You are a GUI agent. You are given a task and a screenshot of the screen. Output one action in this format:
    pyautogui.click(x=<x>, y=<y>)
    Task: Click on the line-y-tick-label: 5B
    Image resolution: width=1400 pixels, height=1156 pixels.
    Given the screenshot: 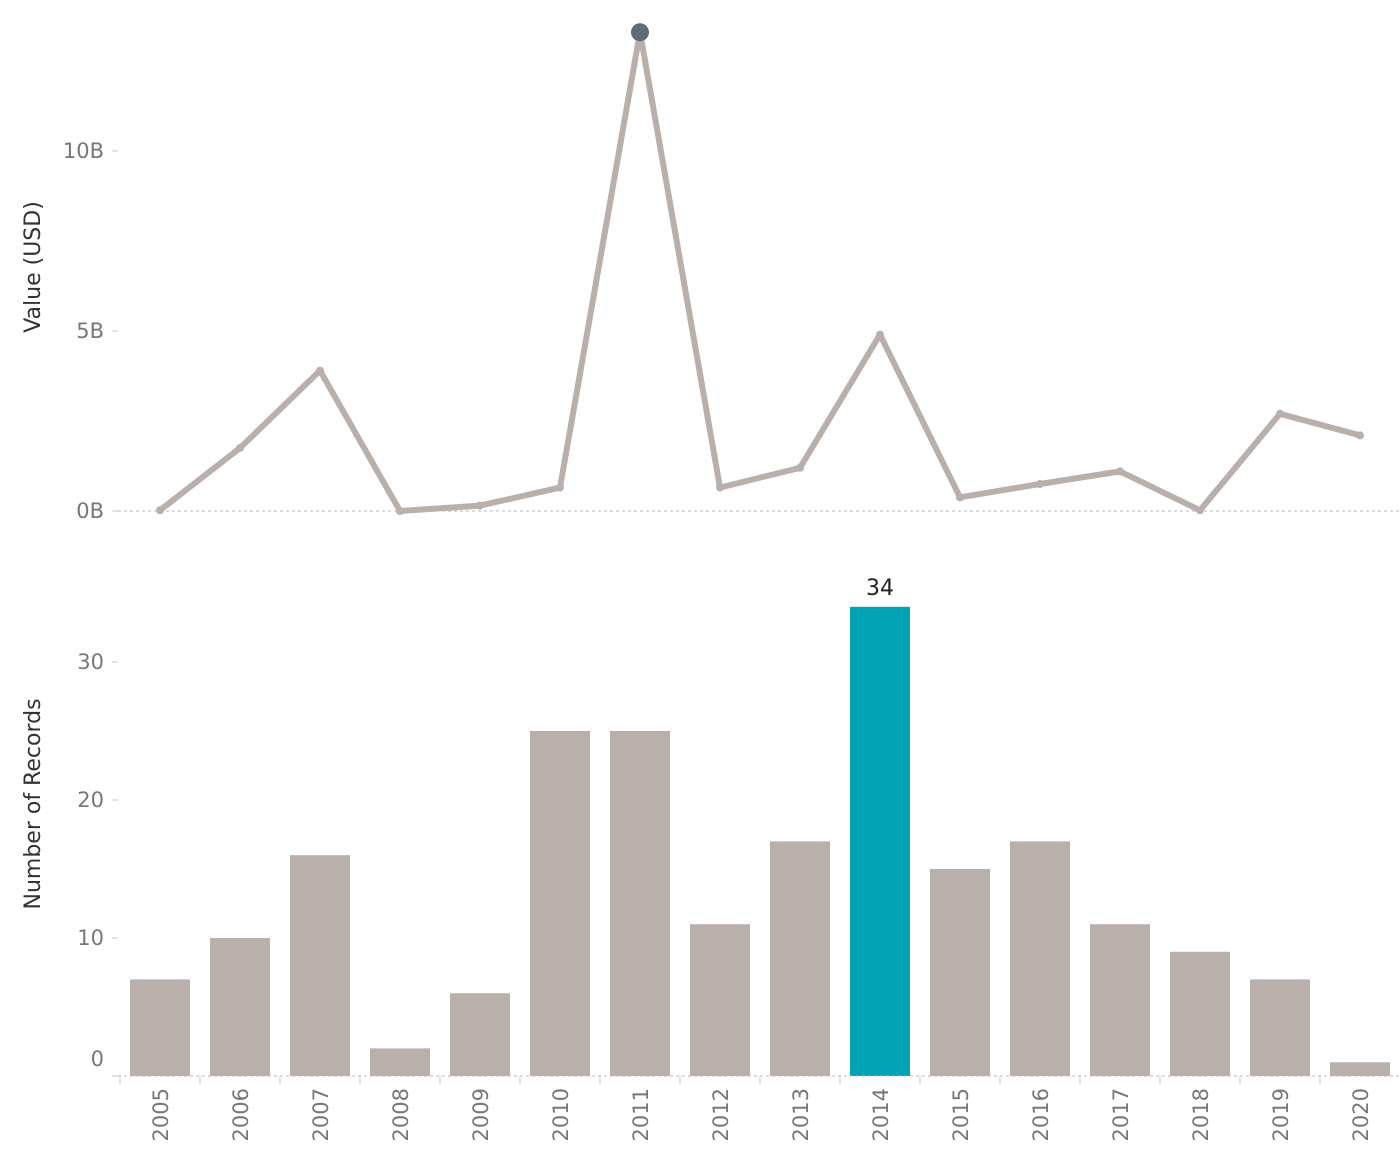 What is the action you would take?
    pyautogui.click(x=90, y=331)
    